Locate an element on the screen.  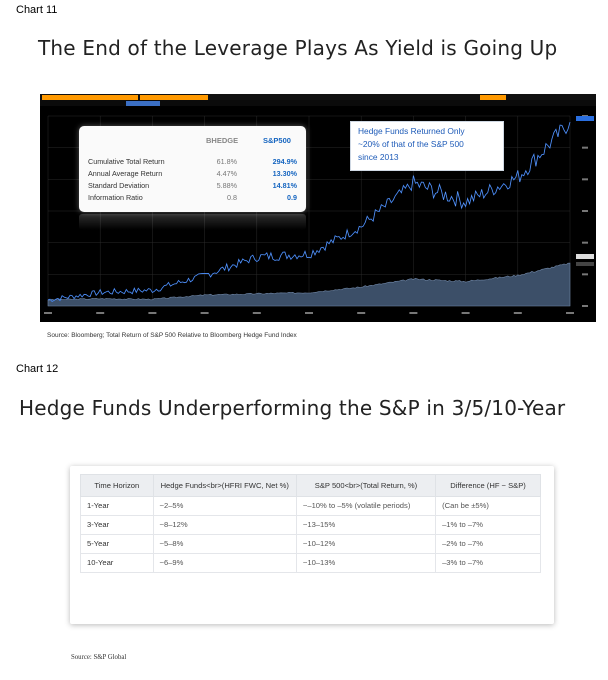
bhedge-area-series is located at coordinates (309, 284).